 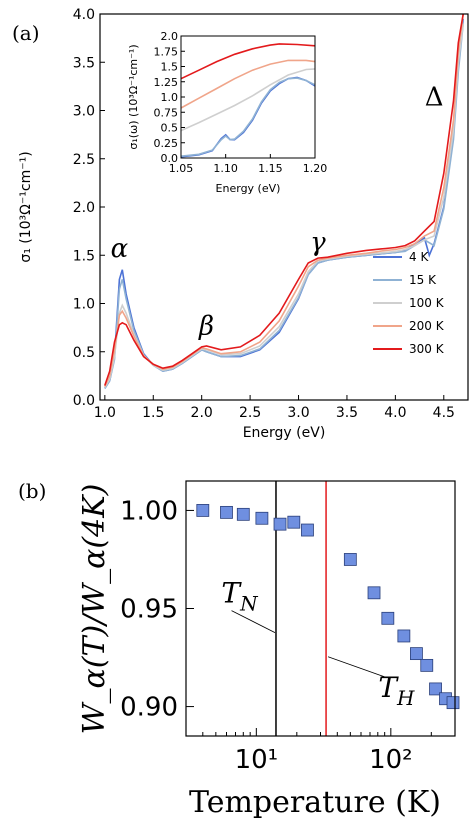 What do you see at coordinates (257, 760) in the screenshot?
I see `b-x-tick-label: 10¹` at bounding box center [257, 760].